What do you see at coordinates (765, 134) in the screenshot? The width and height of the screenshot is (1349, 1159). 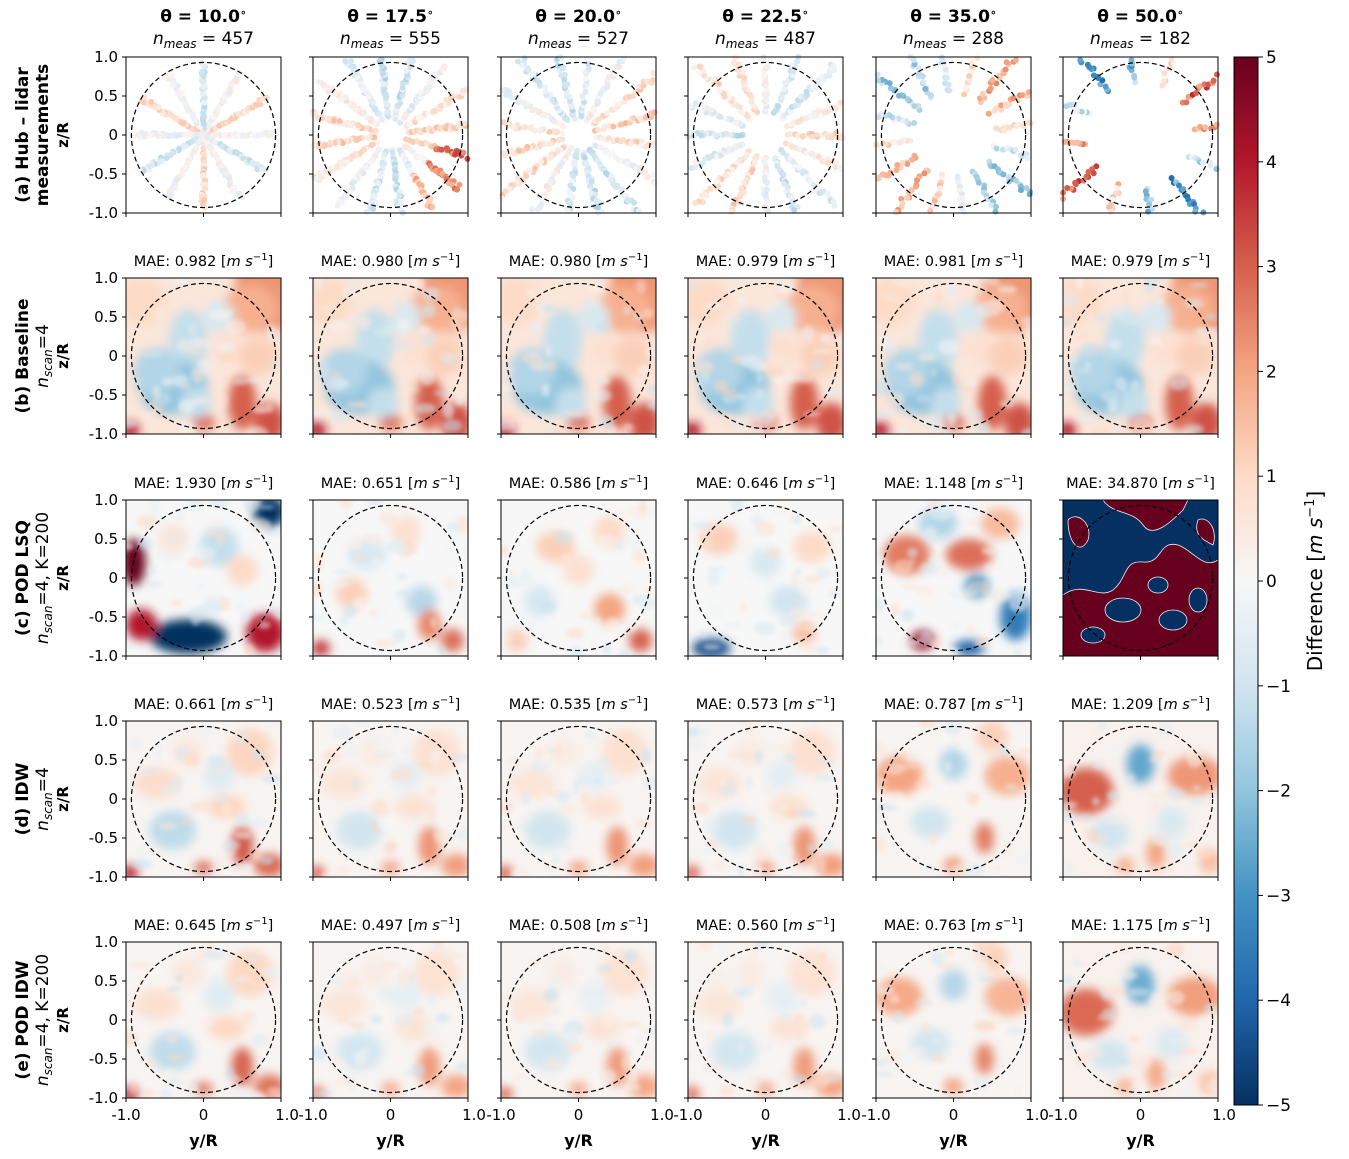 I see `measurement-scatter` at bounding box center [765, 134].